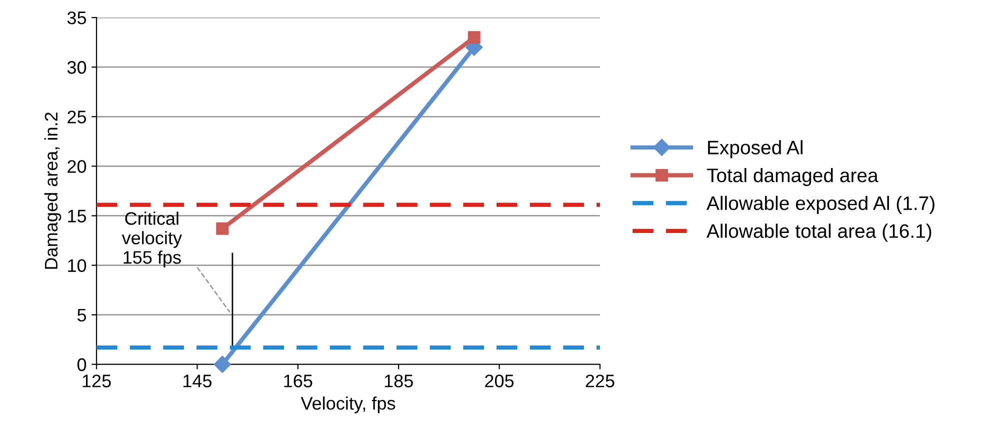 Image resolution: width=995 pixels, height=439 pixels. I want to click on annotation: Critical velocity 155 fps, so click(152, 240).